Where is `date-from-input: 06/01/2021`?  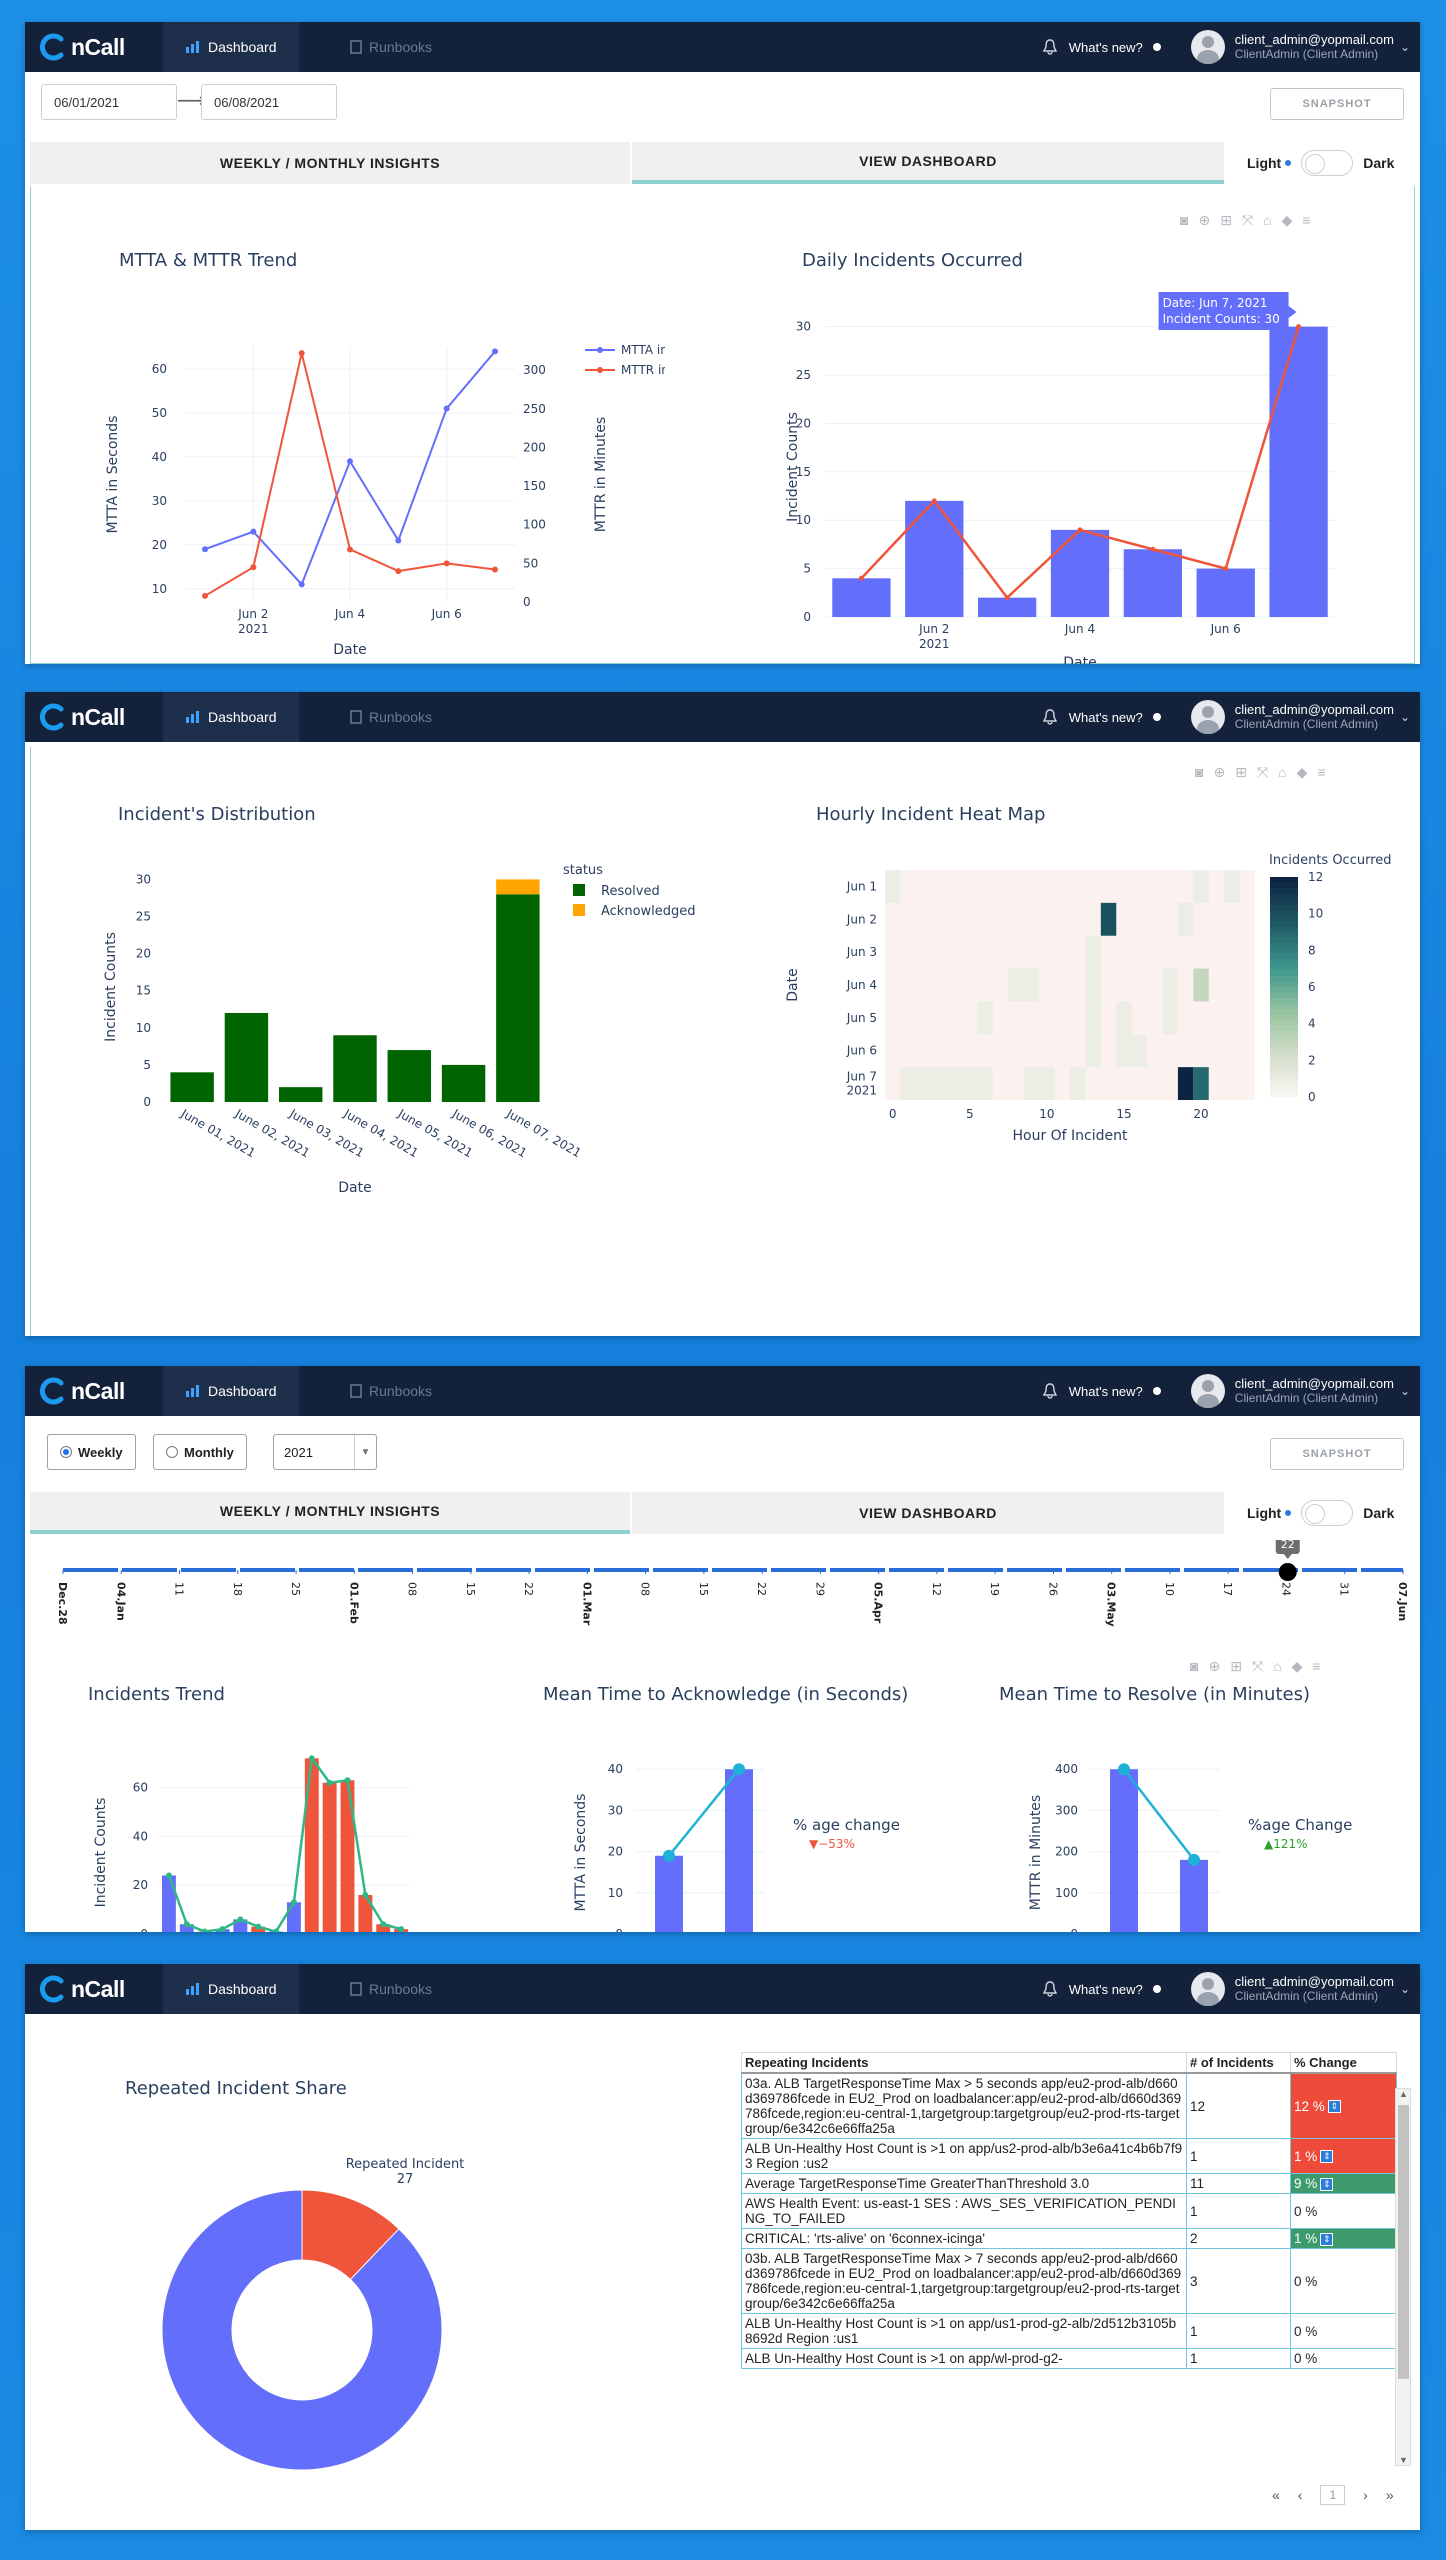
date-from-input: 06/01/2021 is located at coordinates (109, 102).